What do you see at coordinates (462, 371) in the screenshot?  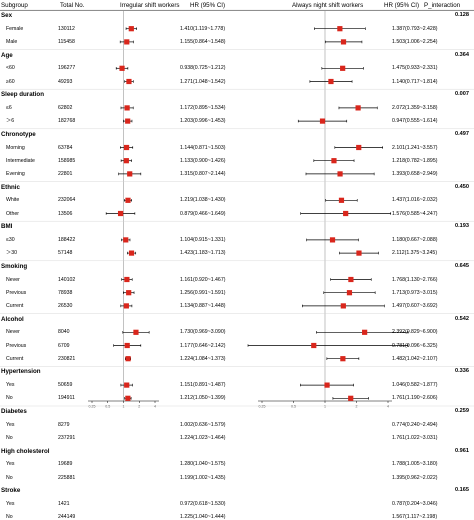 I see `p-interaction-value: 0.336` at bounding box center [462, 371].